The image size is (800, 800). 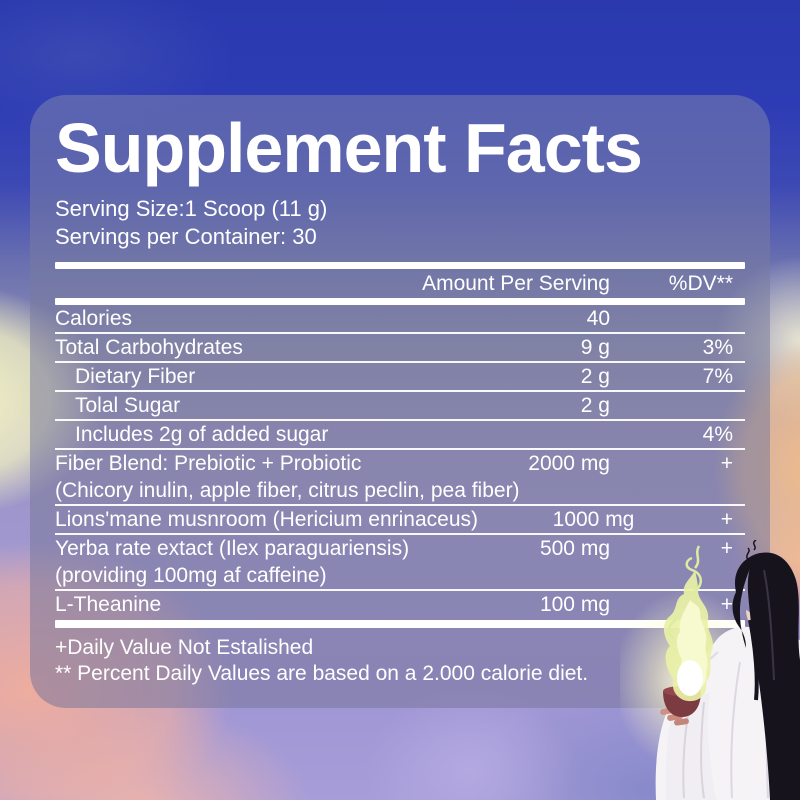 I want to click on row-name: Total Carbohydrates, so click(x=149, y=347).